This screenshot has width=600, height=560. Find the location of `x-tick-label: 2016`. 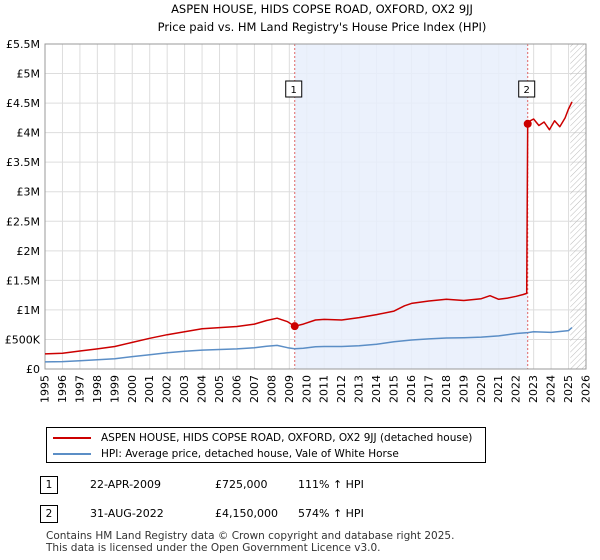

x-tick-label: 2016 is located at coordinates (411, 389).